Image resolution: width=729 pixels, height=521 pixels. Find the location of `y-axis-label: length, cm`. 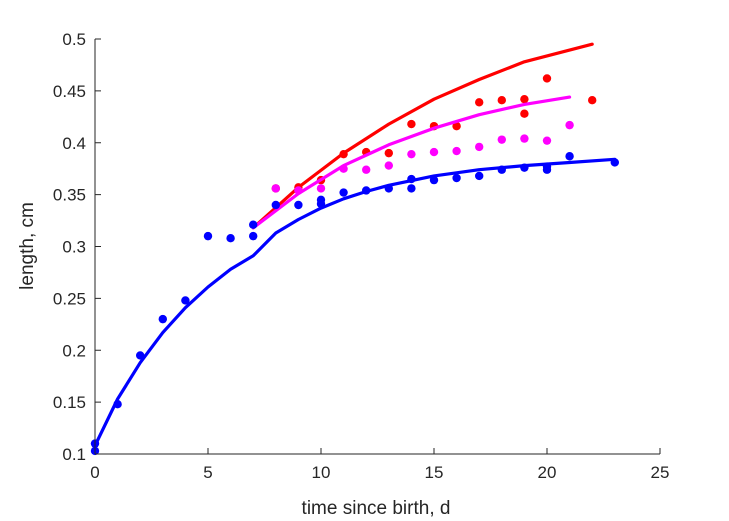

y-axis-label: length, cm is located at coordinates (27, 246).